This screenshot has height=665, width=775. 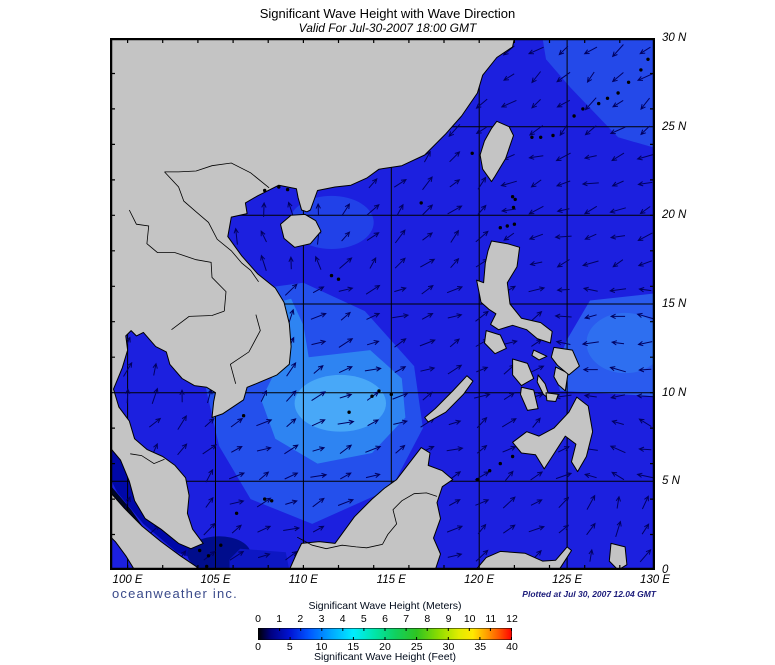 What do you see at coordinates (674, 392) in the screenshot?
I see `lat-label: 10 N` at bounding box center [674, 392].